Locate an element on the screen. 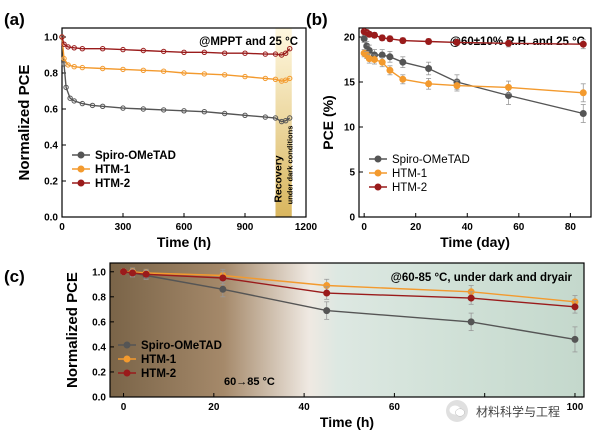 This screenshot has width=600, height=434. panel-b-xtick-label: 60 is located at coordinates (519, 227).